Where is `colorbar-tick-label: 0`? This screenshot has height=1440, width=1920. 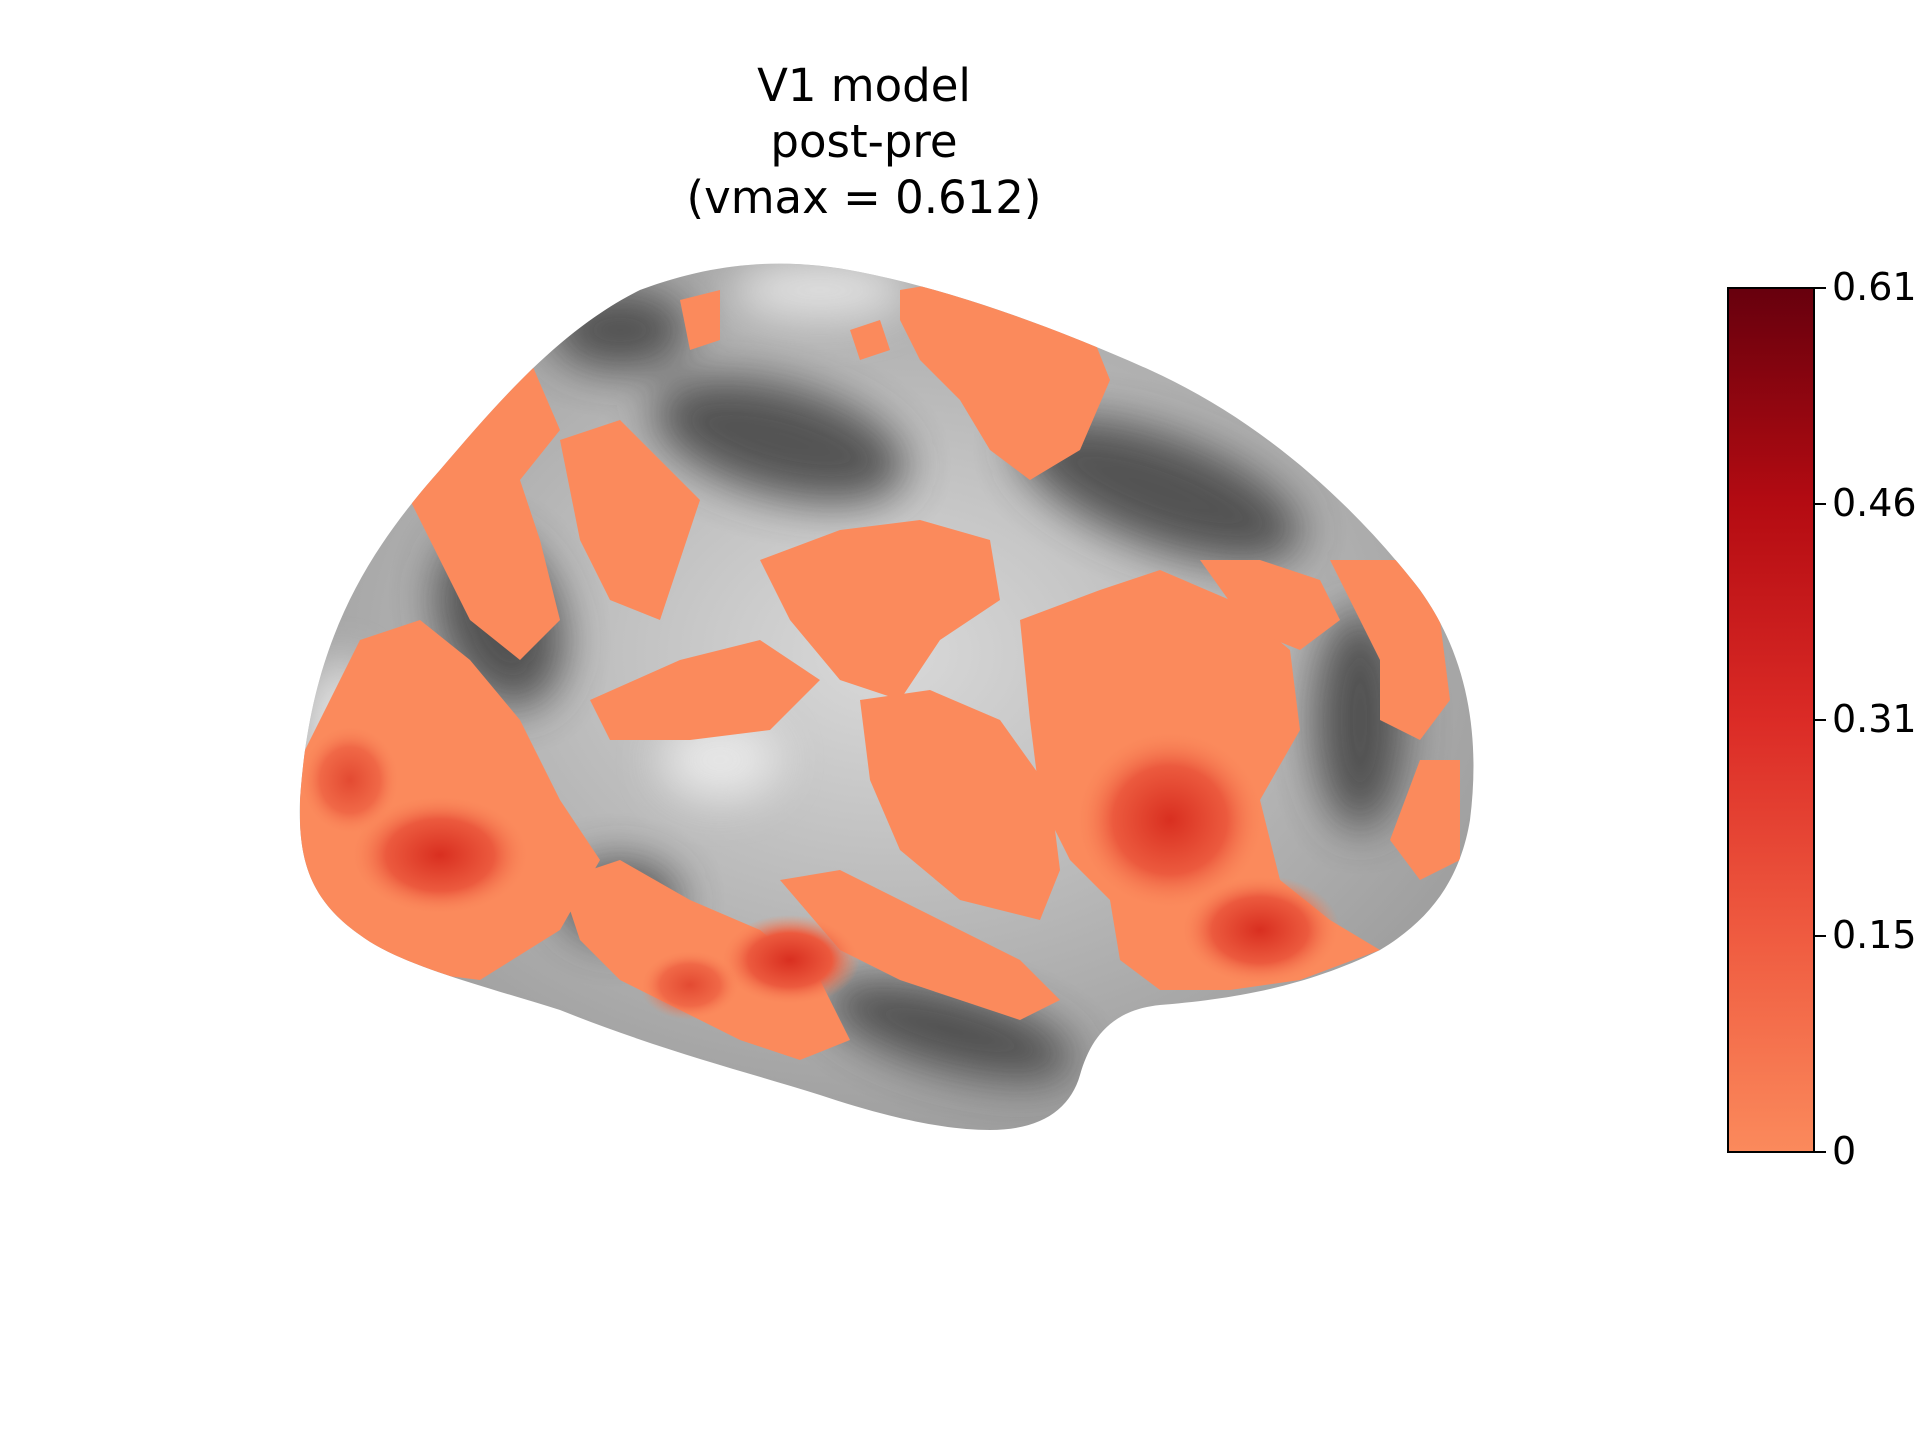
colorbar-tick-label: 0 is located at coordinates (1844, 1151).